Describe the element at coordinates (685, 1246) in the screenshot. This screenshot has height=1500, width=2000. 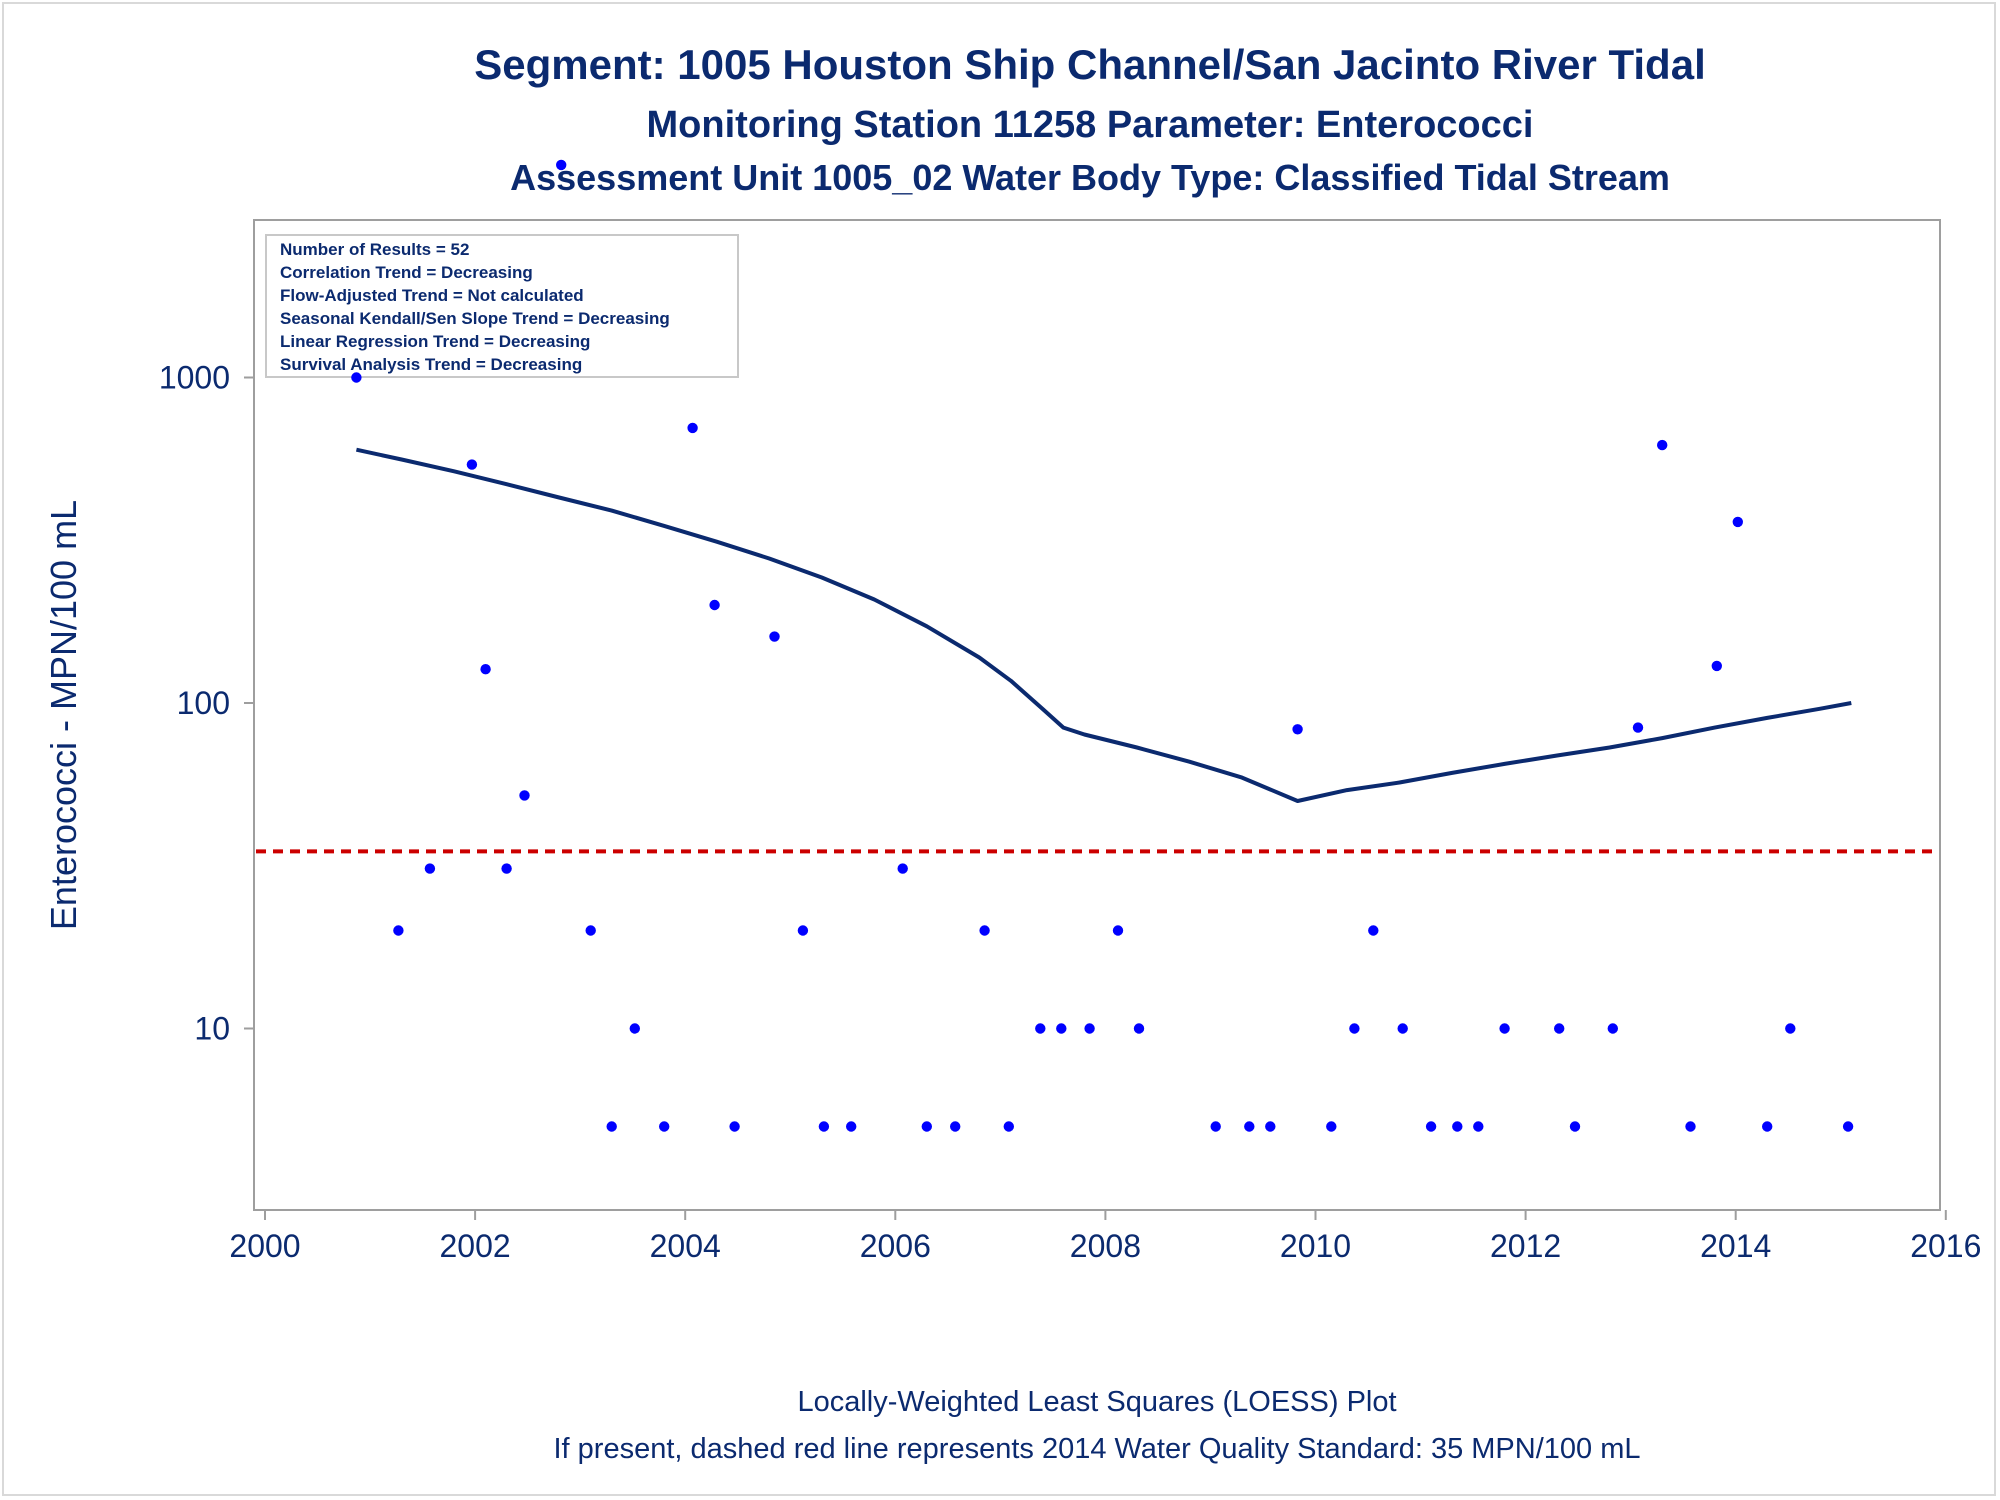
I see `x-tick-label: 2004` at that location.